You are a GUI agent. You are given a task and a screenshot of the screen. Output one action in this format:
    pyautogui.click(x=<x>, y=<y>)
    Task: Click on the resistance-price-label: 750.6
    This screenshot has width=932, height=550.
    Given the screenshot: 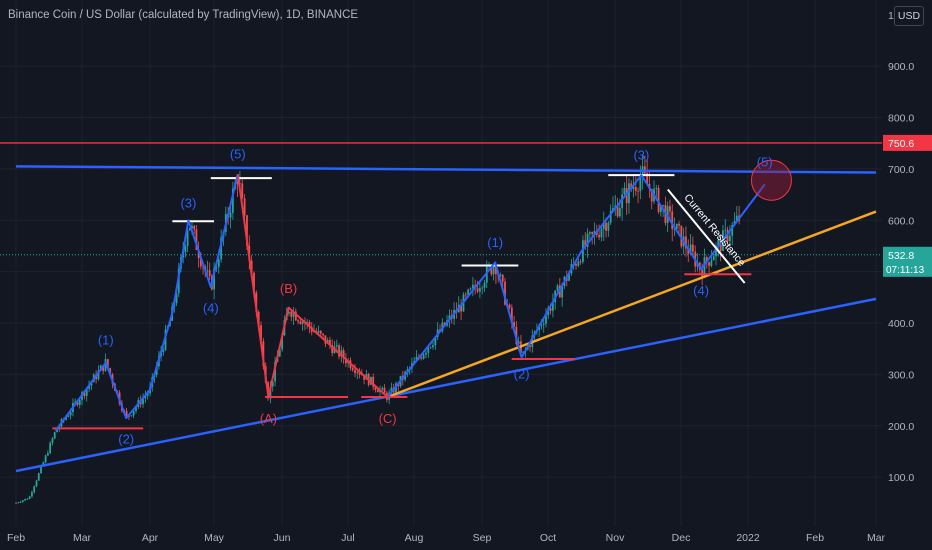 What is the action you would take?
    pyautogui.click(x=901, y=144)
    